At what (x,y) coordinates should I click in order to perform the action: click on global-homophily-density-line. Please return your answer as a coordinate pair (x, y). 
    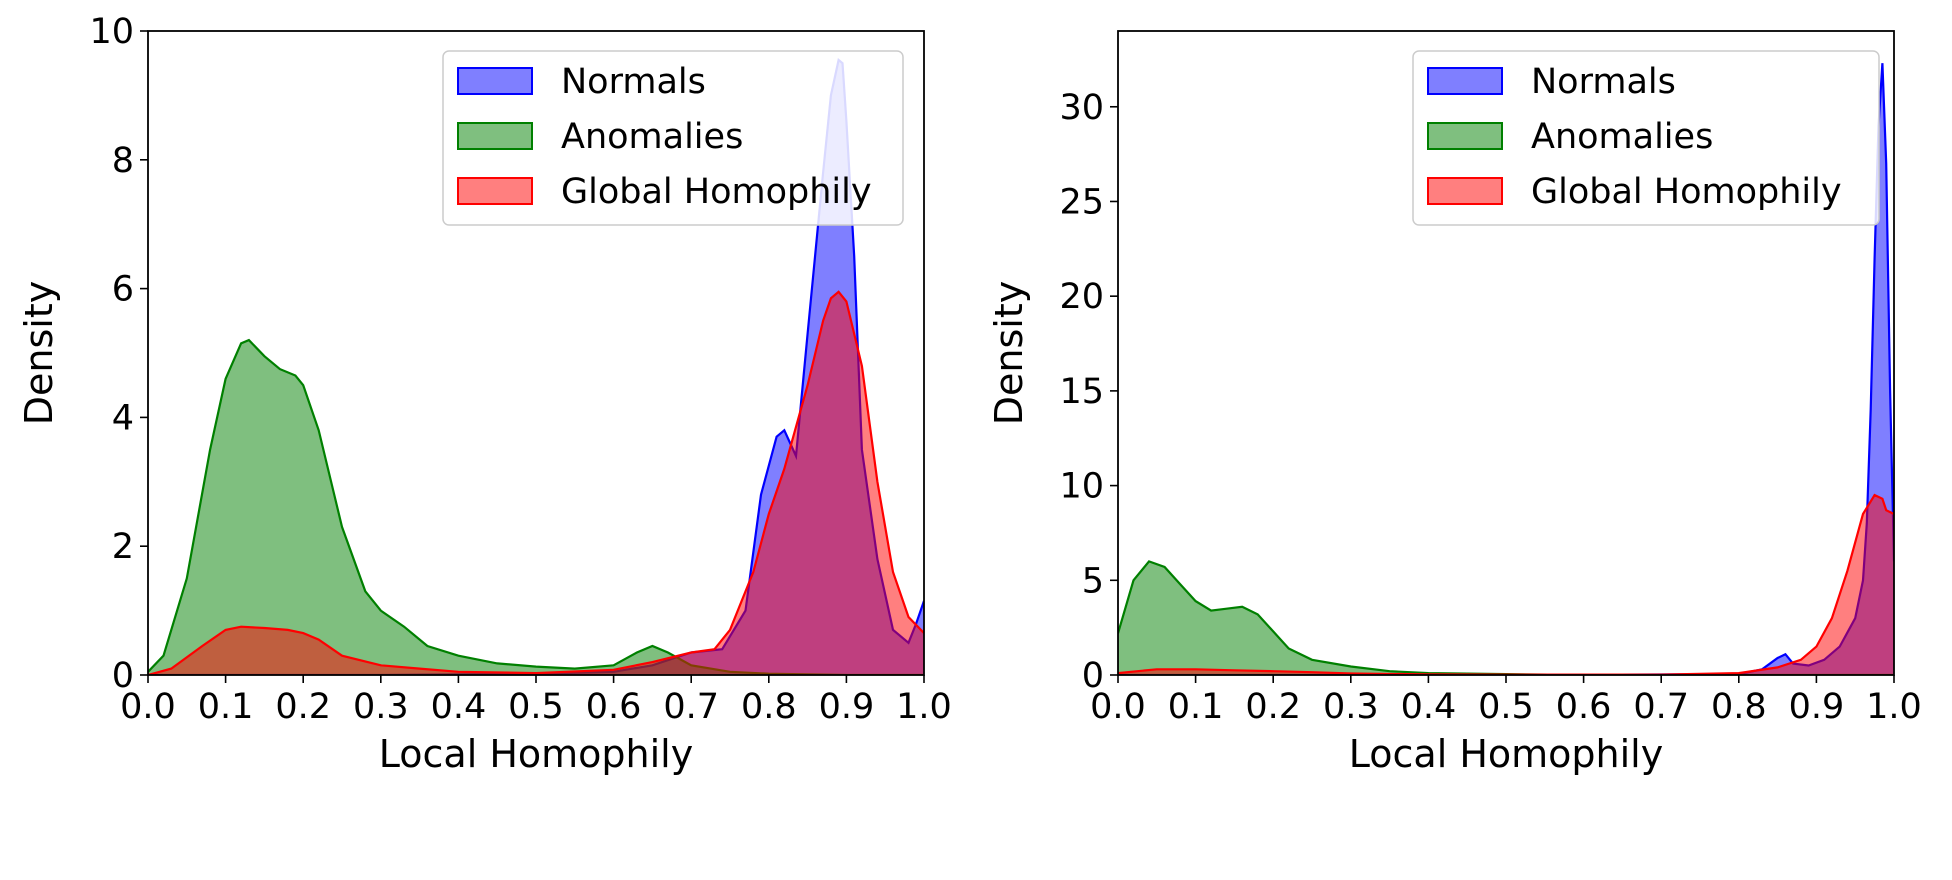
    Looking at the image, I should click on (1506, 584).